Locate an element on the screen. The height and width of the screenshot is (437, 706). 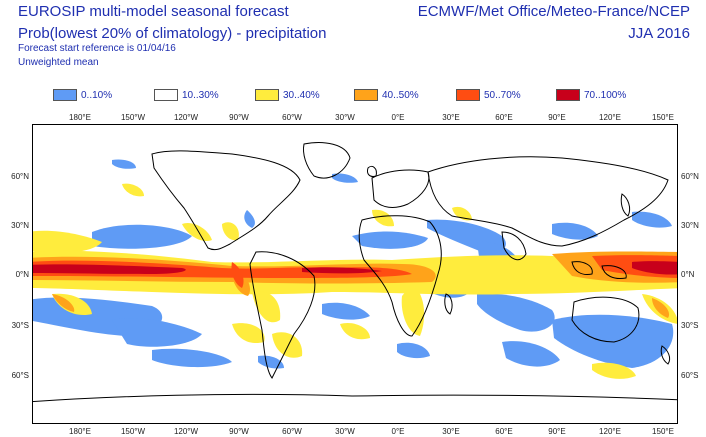
legend-item: 40..50% is located at coordinates (386, 95).